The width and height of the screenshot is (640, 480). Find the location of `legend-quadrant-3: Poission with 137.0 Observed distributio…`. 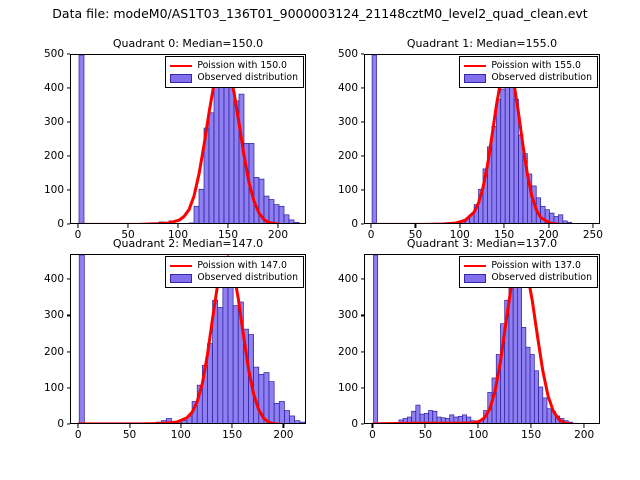

legend-quadrant-3: Poission with 137.0 Observed distributio… is located at coordinates (528, 272).